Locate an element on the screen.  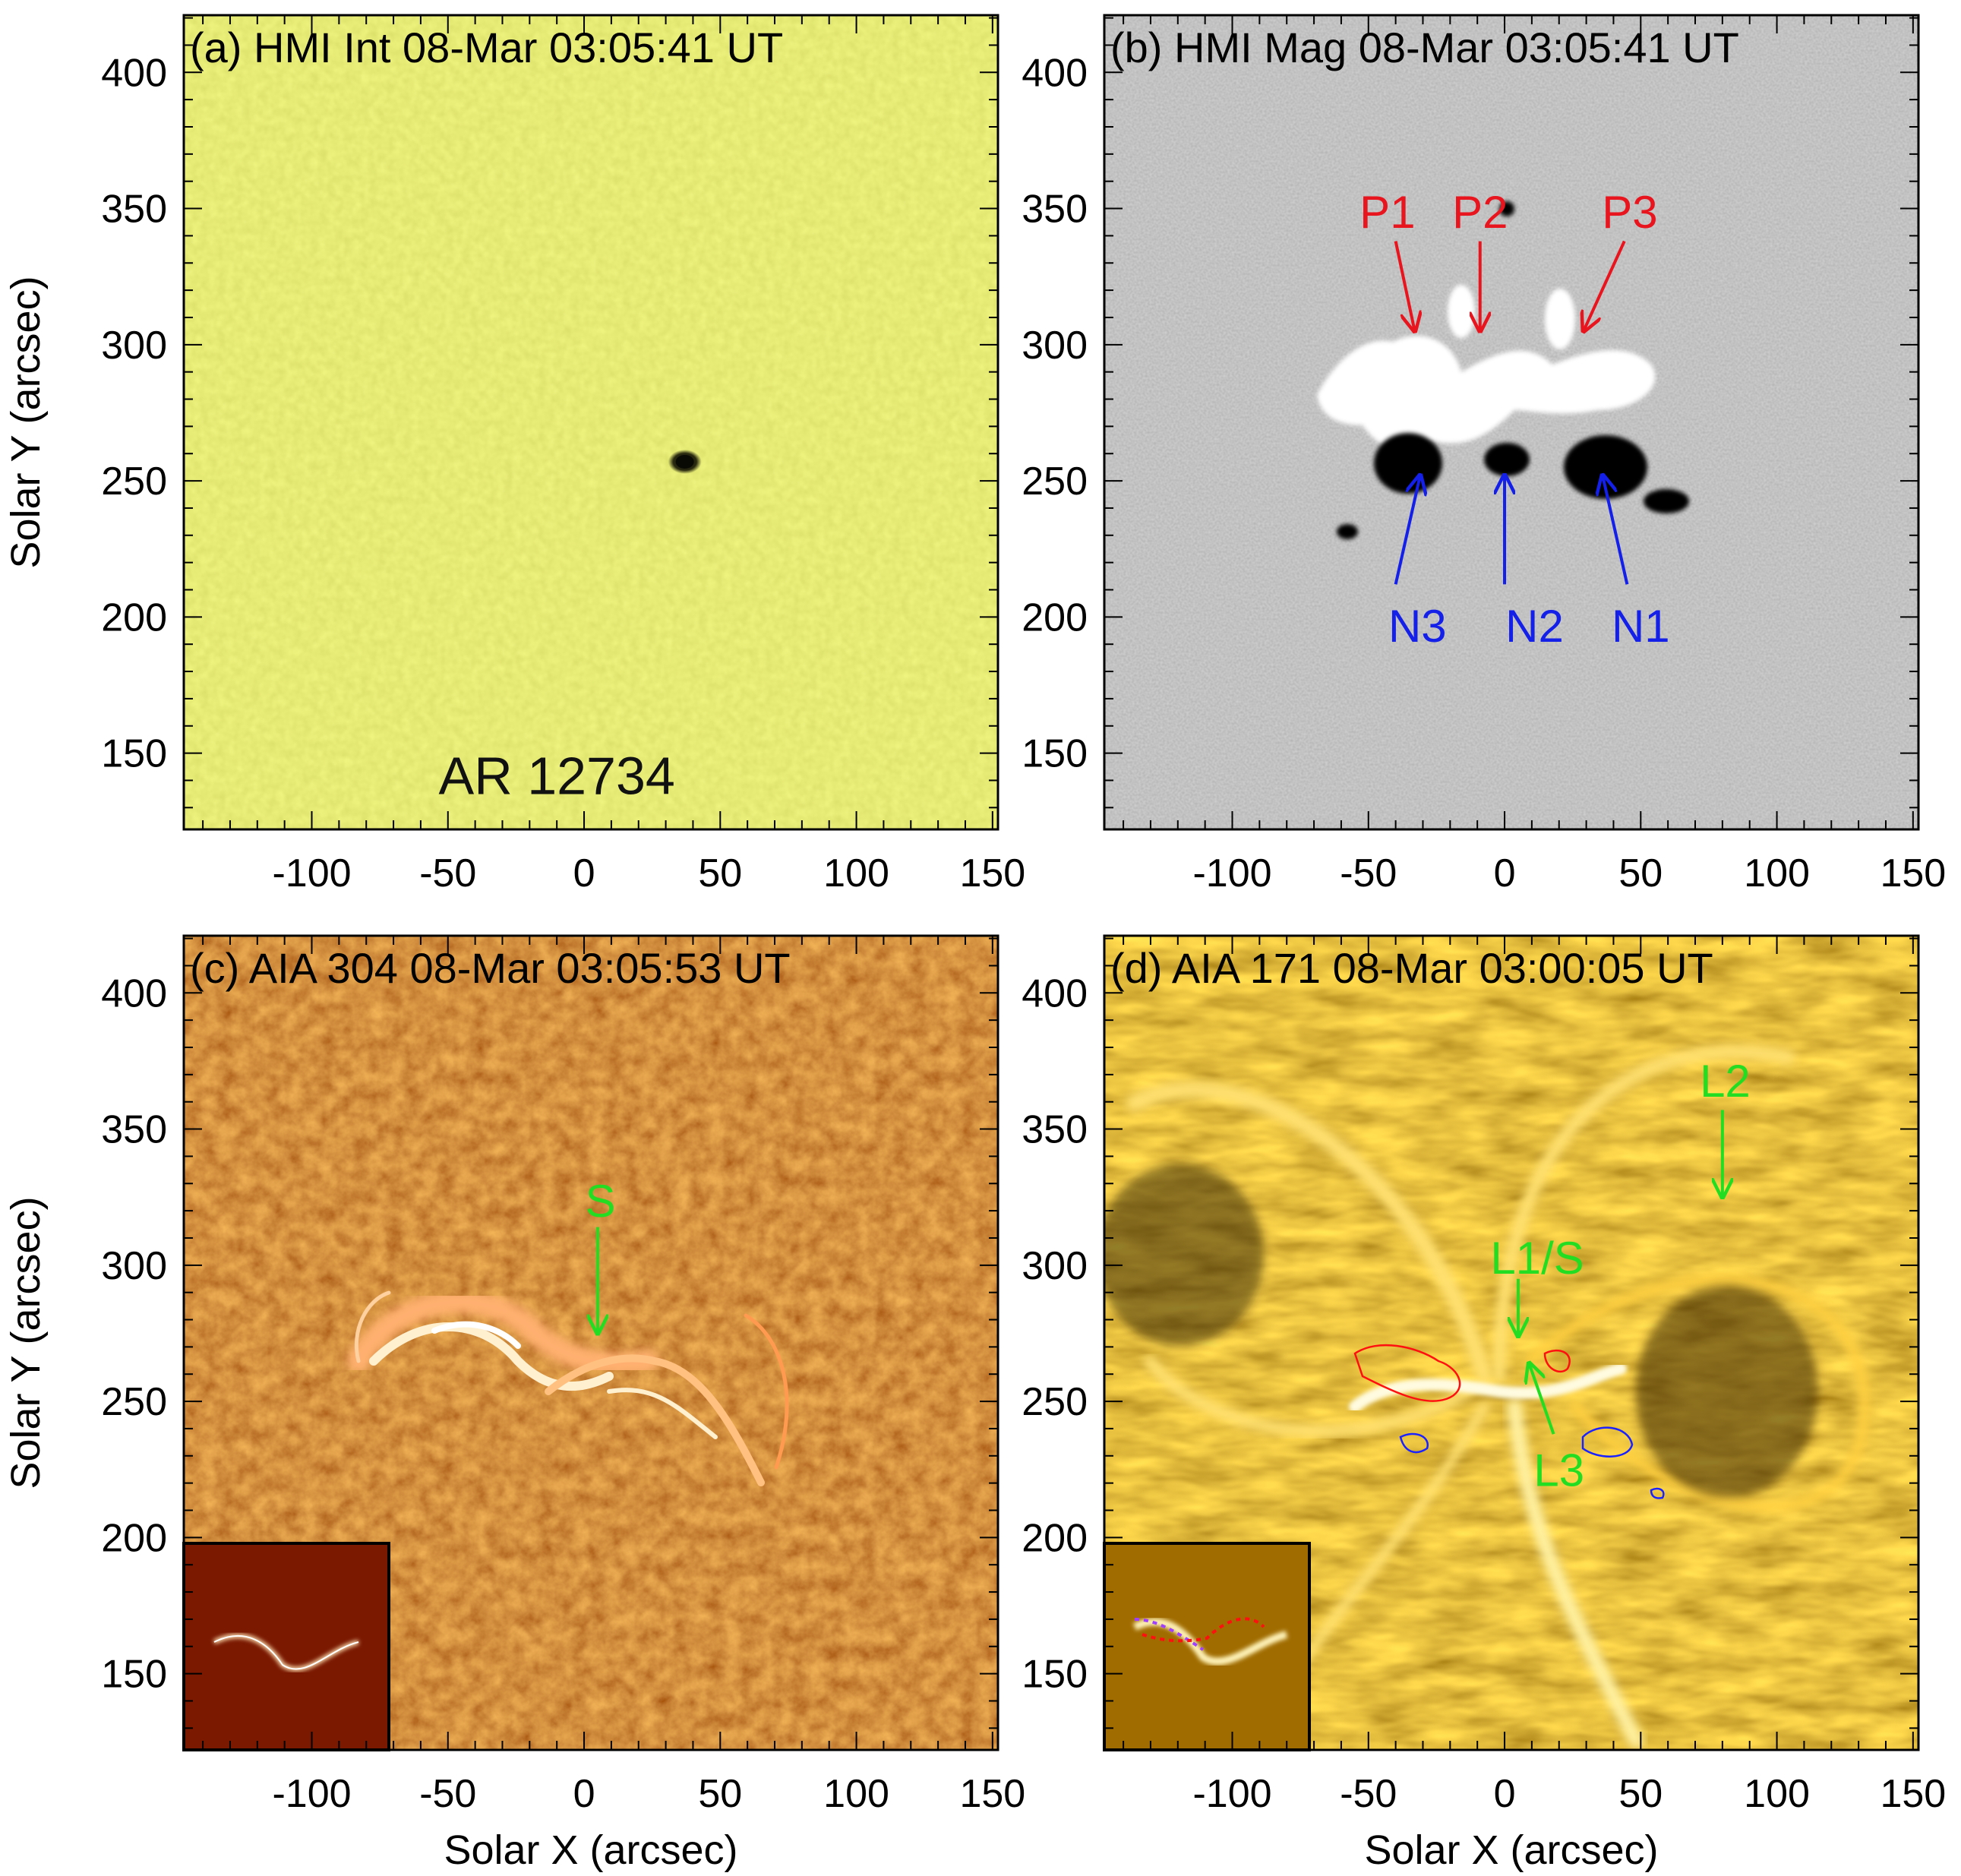
arrow-n3 is located at coordinates (1407, 530).